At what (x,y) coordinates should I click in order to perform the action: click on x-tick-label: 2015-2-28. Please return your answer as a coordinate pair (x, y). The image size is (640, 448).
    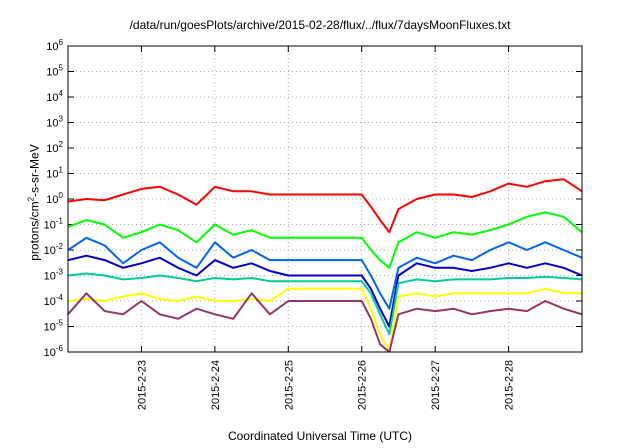
    Looking at the image, I should click on (510, 385).